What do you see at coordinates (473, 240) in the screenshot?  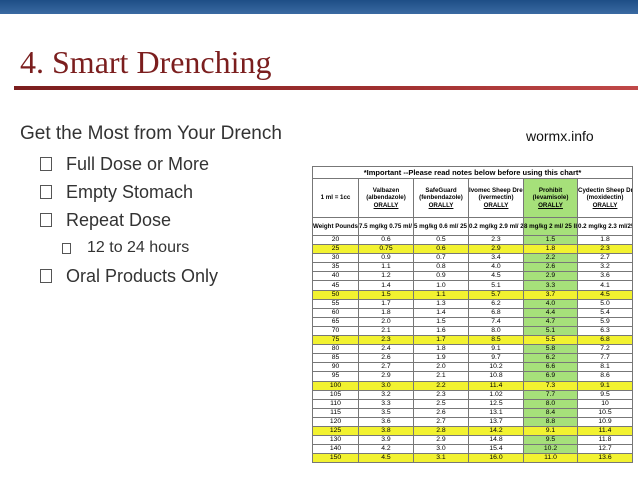 I see `table-row: 20 0.6 0.5 2.3 1.5 1.8` at bounding box center [473, 240].